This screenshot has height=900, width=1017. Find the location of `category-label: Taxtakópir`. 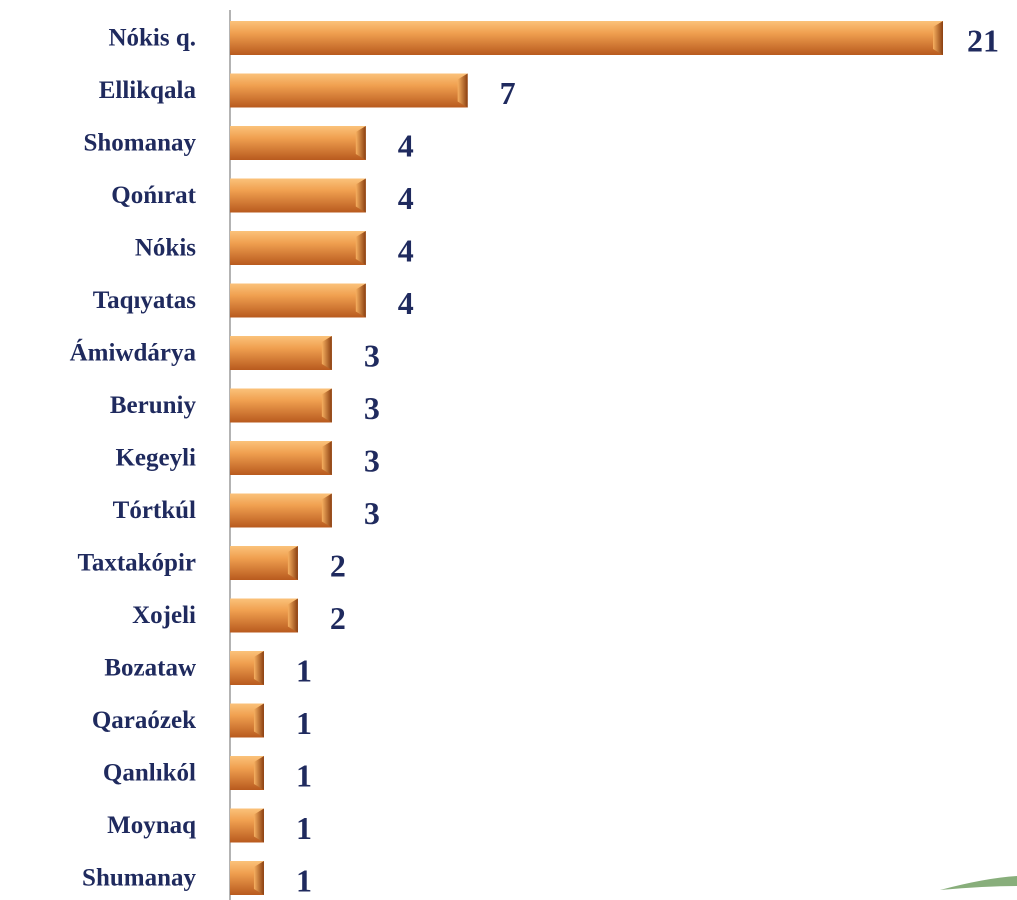

category-label: Taxtakópir is located at coordinates (136, 563).